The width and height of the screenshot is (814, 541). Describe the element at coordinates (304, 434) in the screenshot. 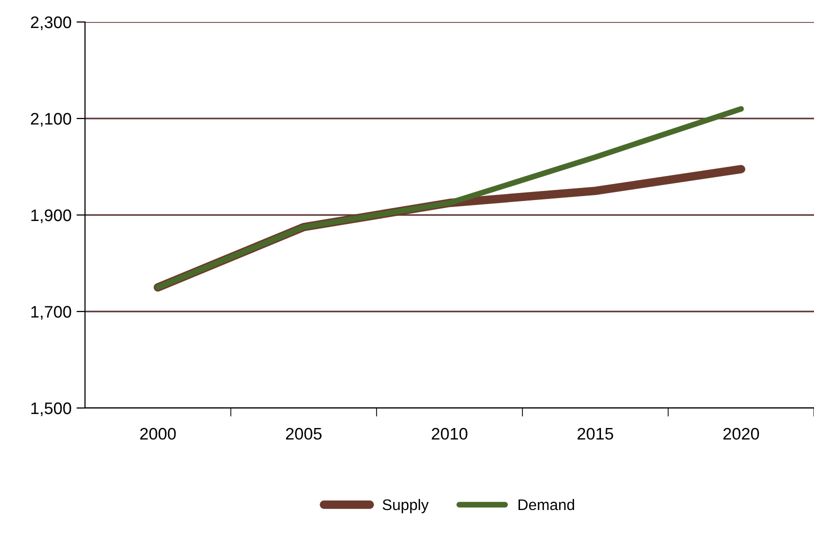

I see `x-tick-label: 2005` at that location.